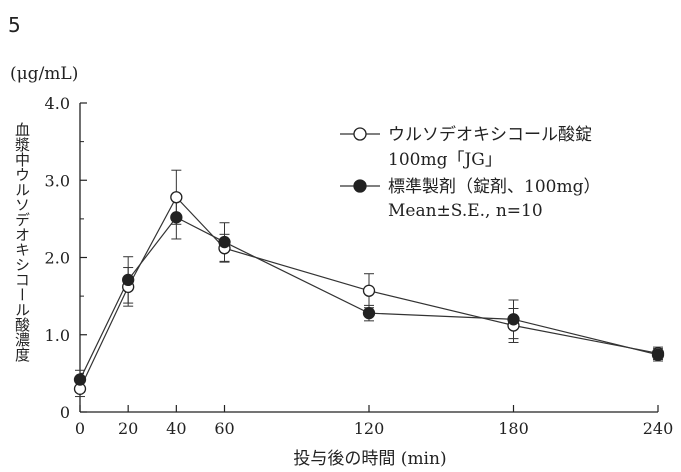 This screenshot has height=472, width=681. Describe the element at coordinates (224, 428) in the screenshot. I see `x-tick-label: 60` at that location.